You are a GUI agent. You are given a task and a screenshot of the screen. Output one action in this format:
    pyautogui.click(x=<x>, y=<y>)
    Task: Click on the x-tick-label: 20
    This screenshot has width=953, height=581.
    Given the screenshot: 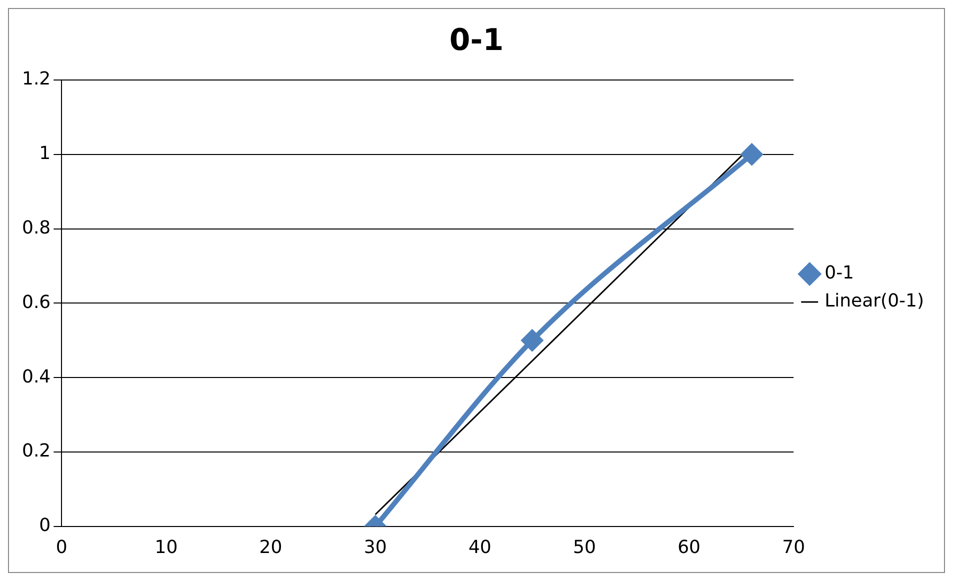 What is the action you would take?
    pyautogui.click(x=270, y=547)
    